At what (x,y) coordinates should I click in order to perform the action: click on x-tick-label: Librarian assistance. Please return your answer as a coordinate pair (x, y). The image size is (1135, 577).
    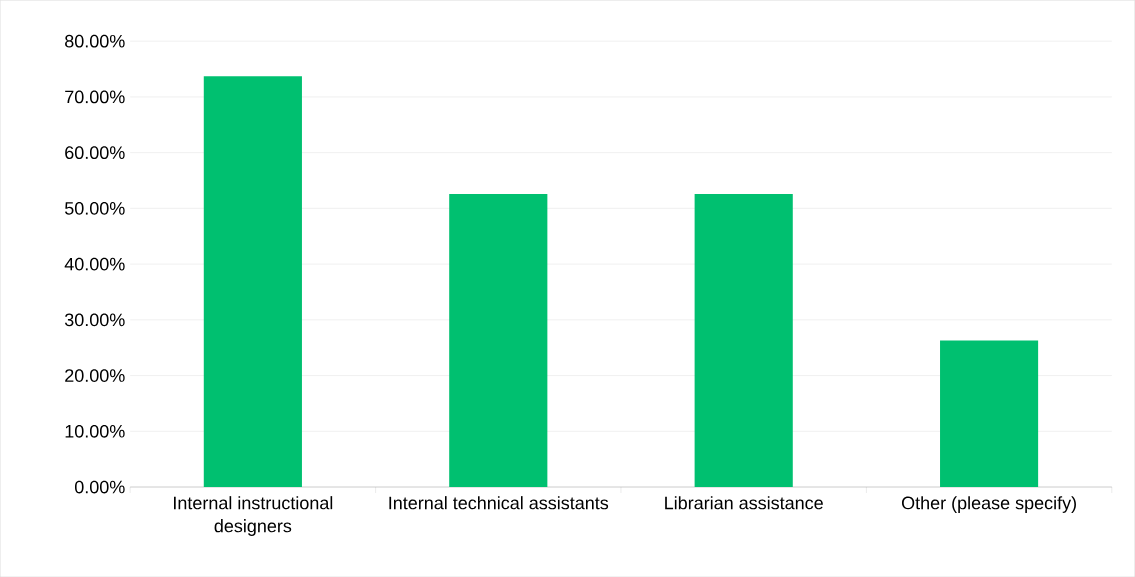
    Looking at the image, I should click on (744, 503).